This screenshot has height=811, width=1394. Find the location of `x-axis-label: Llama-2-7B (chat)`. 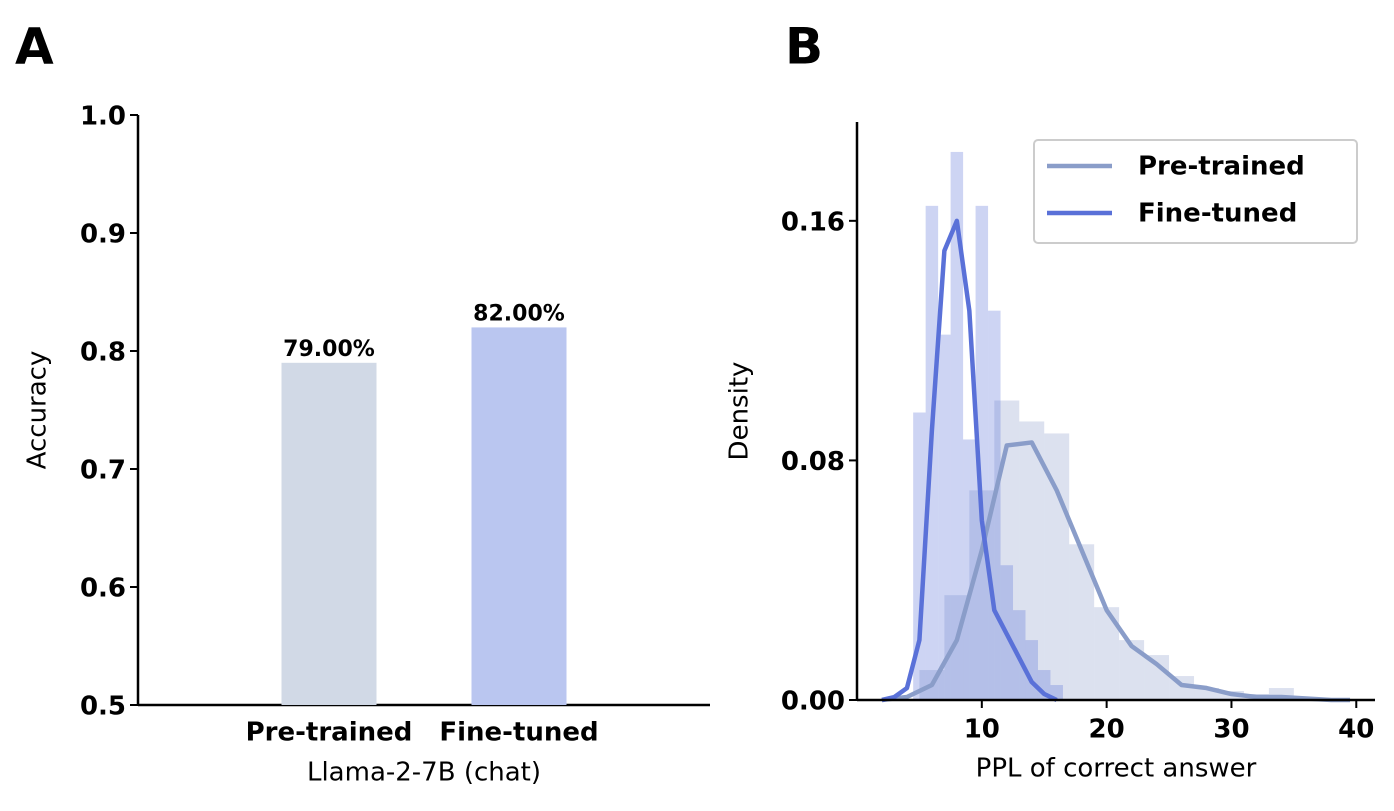

x-axis-label: Llama-2-7B (chat) is located at coordinates (424, 773).